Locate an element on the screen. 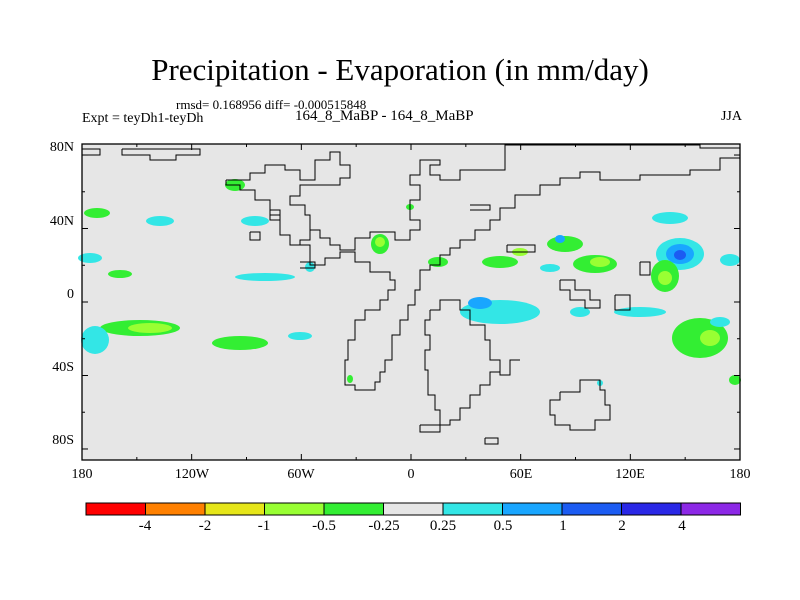 This screenshot has width=800, height=600. lon-label-120w: 120W is located at coordinates (192, 474).